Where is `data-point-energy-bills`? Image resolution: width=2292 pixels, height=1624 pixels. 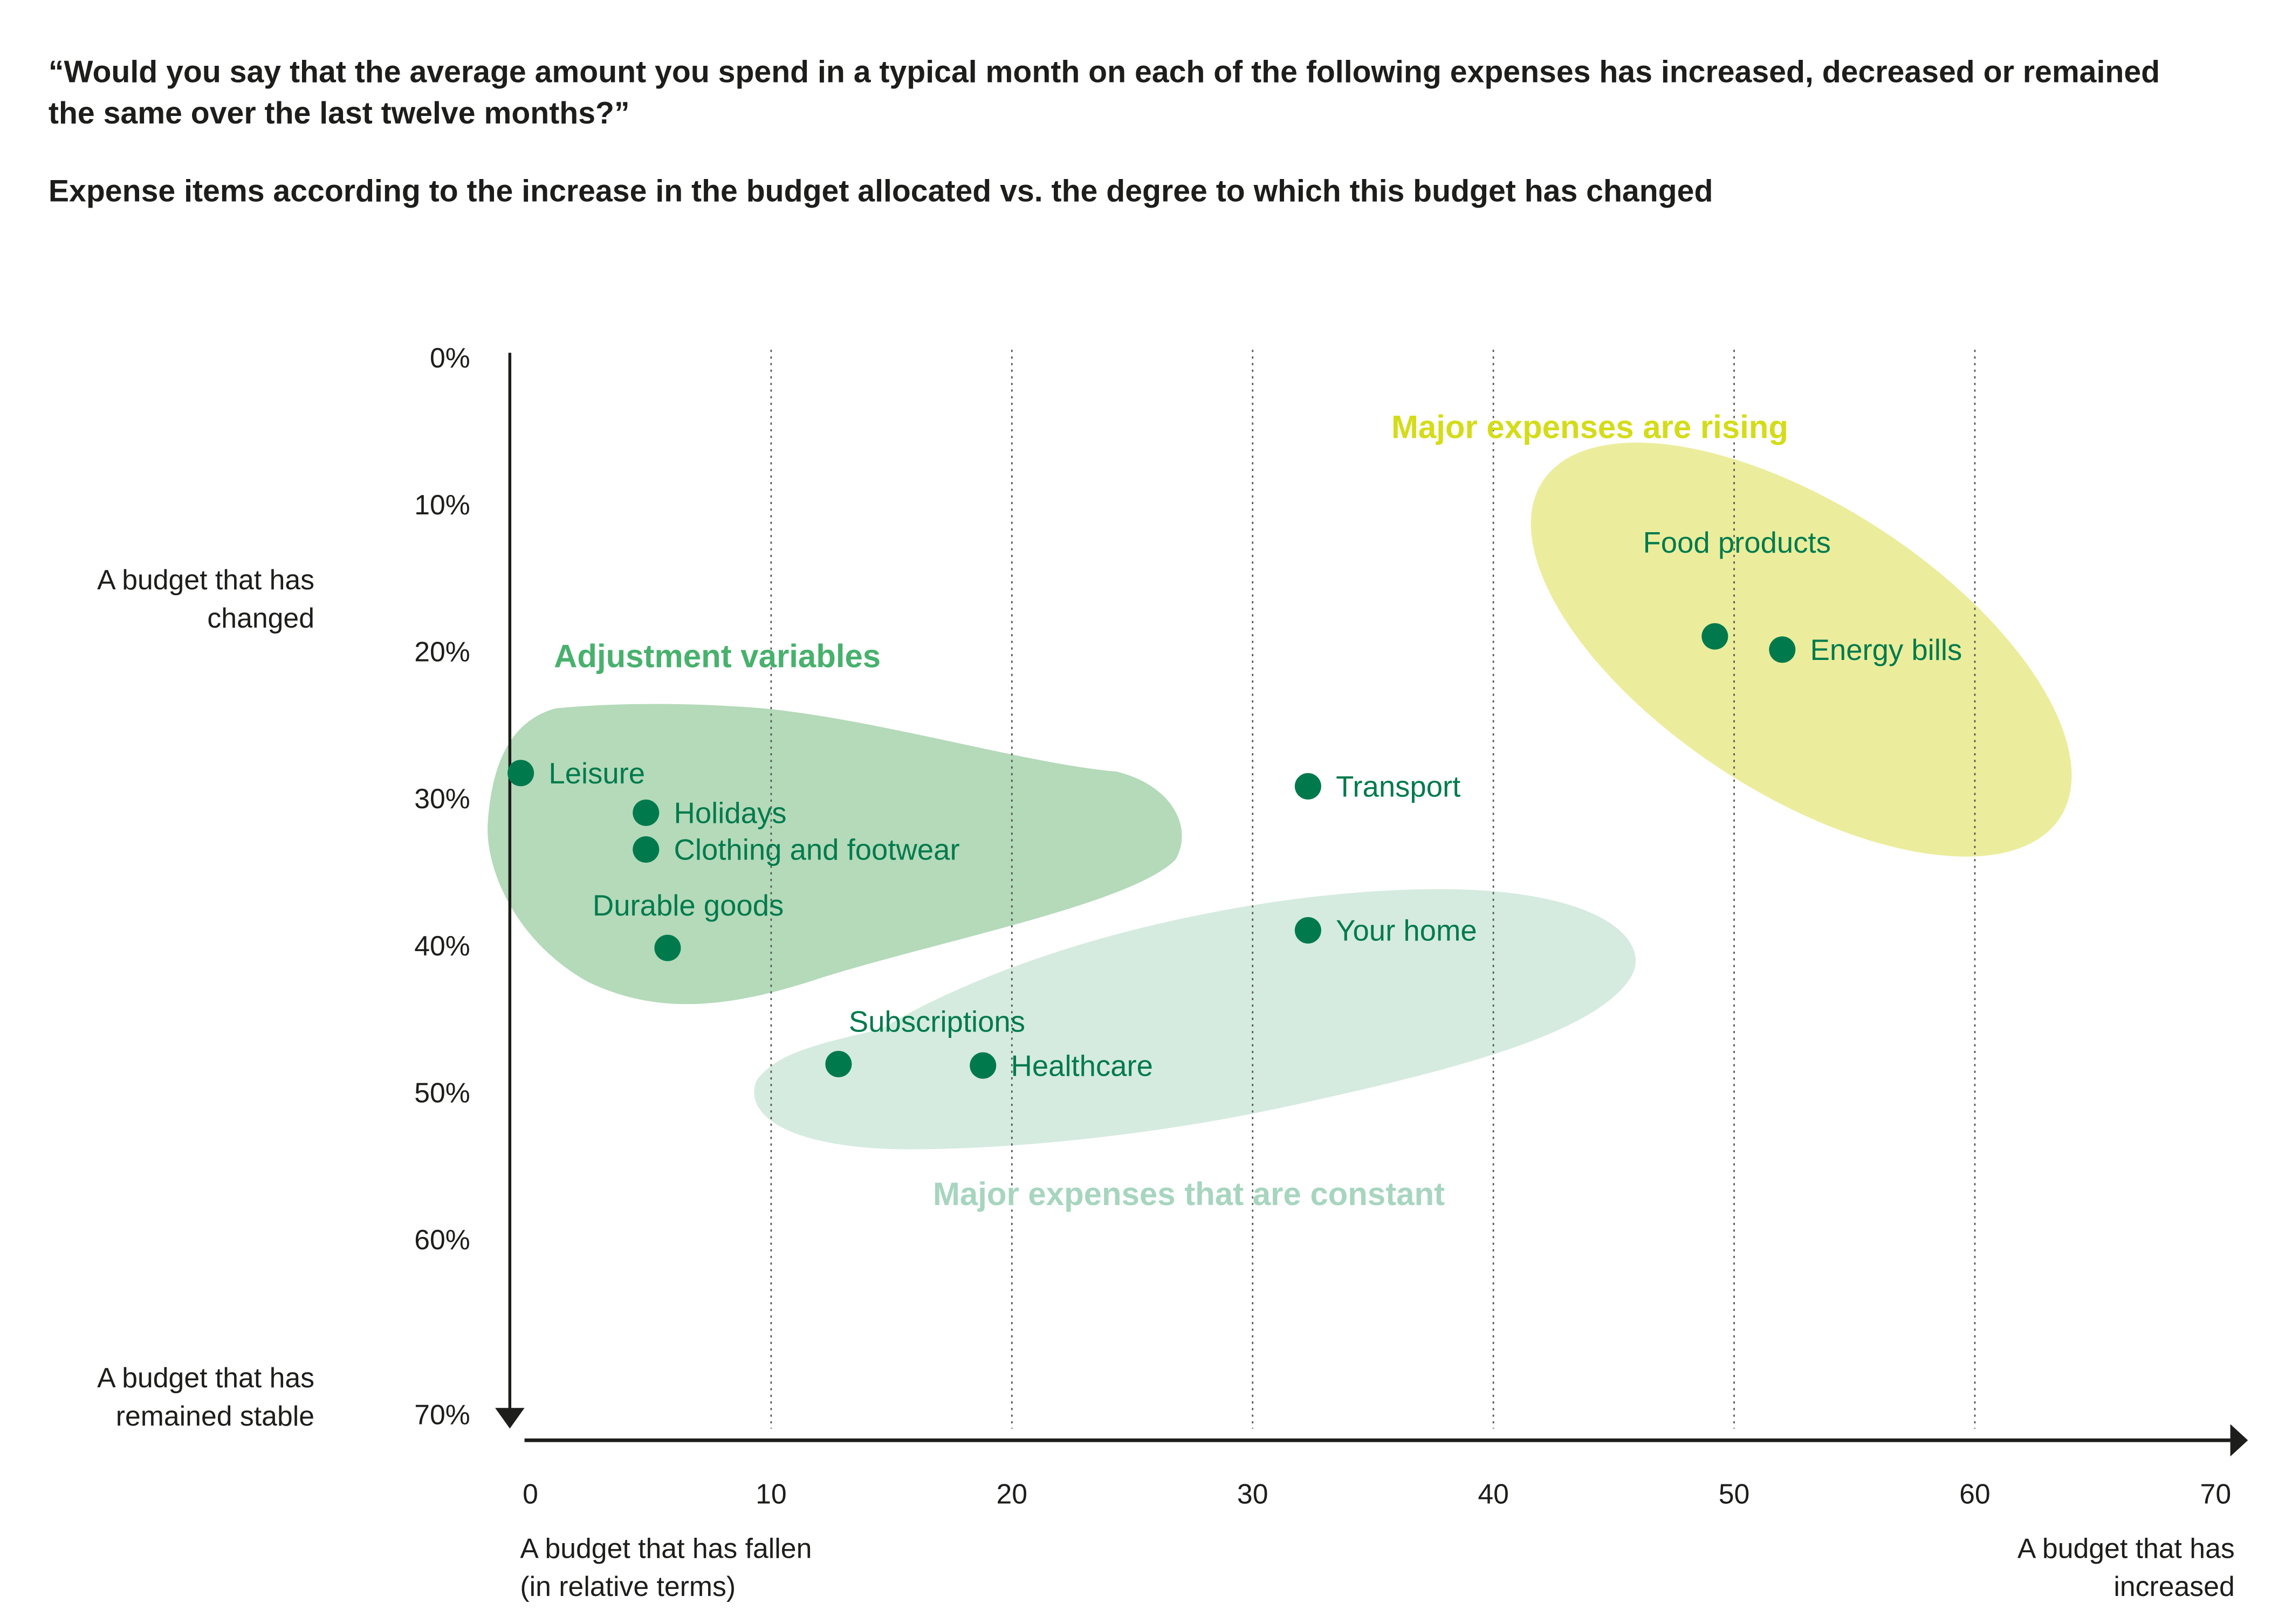 data-point-energy-bills is located at coordinates (1782, 649).